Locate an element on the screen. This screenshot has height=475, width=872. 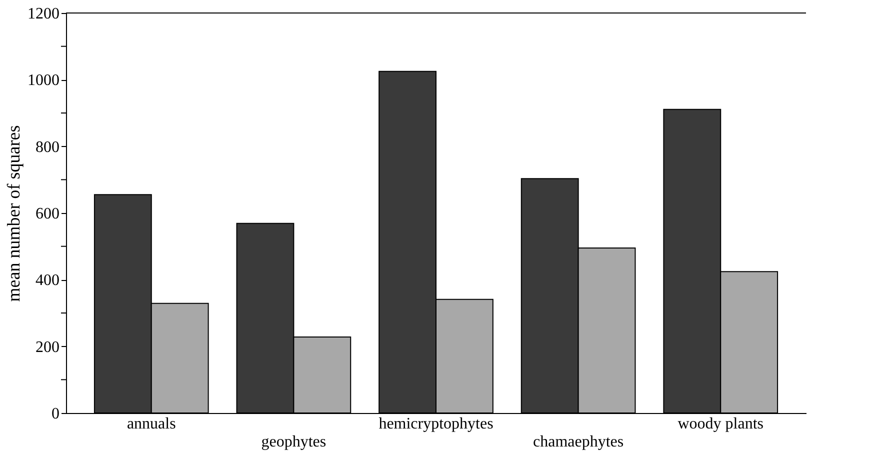
y-tick-label: 800 is located at coordinates (48, 147).